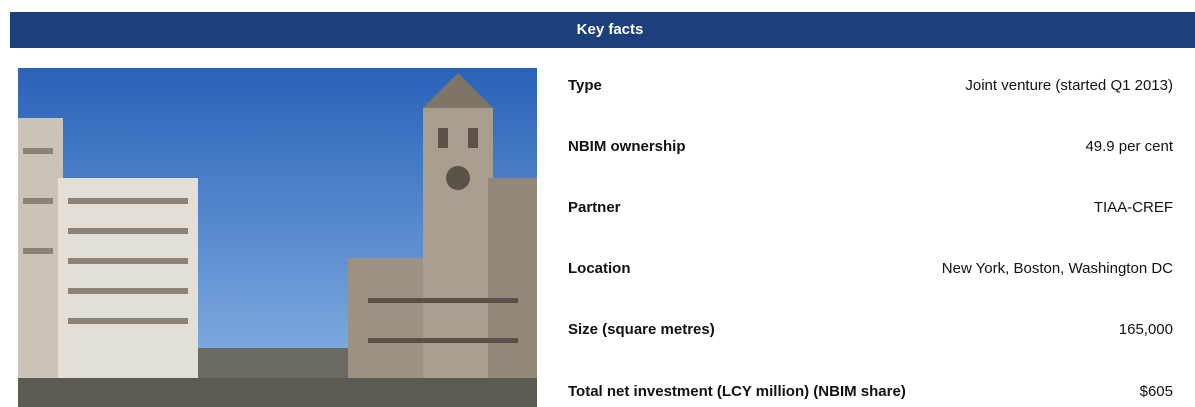 Image resolution: width=1195 pixels, height=407 pixels. What do you see at coordinates (594, 207) in the screenshot?
I see `fact-label: Partner` at bounding box center [594, 207].